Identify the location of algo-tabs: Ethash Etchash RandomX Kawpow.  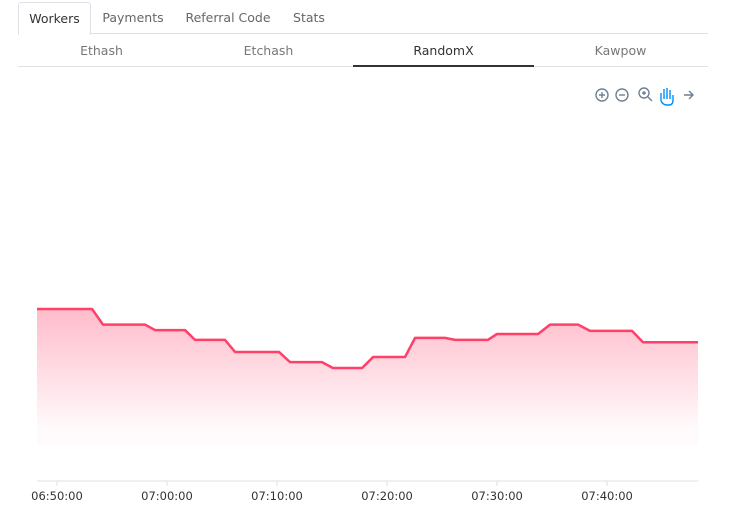
(363, 52).